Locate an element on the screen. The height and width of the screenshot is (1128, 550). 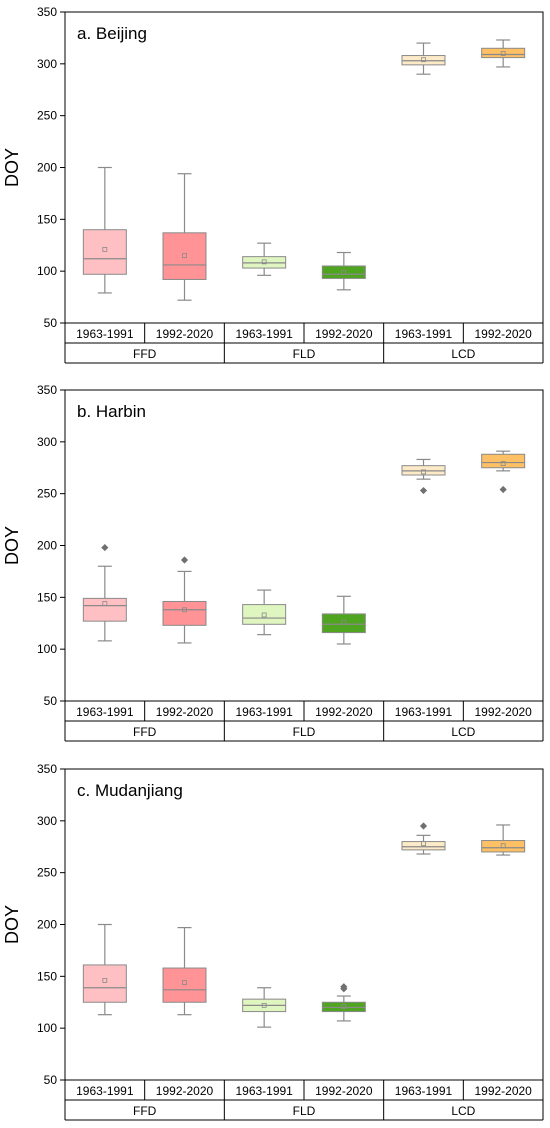
panel-title: a. Beijing is located at coordinates (112, 33).